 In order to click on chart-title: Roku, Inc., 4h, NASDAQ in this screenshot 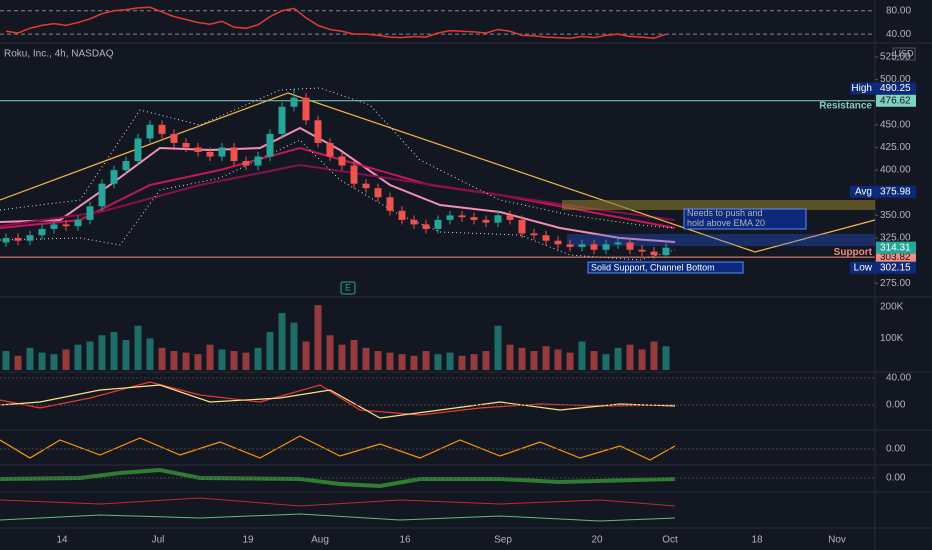, I will do `click(59, 54)`.